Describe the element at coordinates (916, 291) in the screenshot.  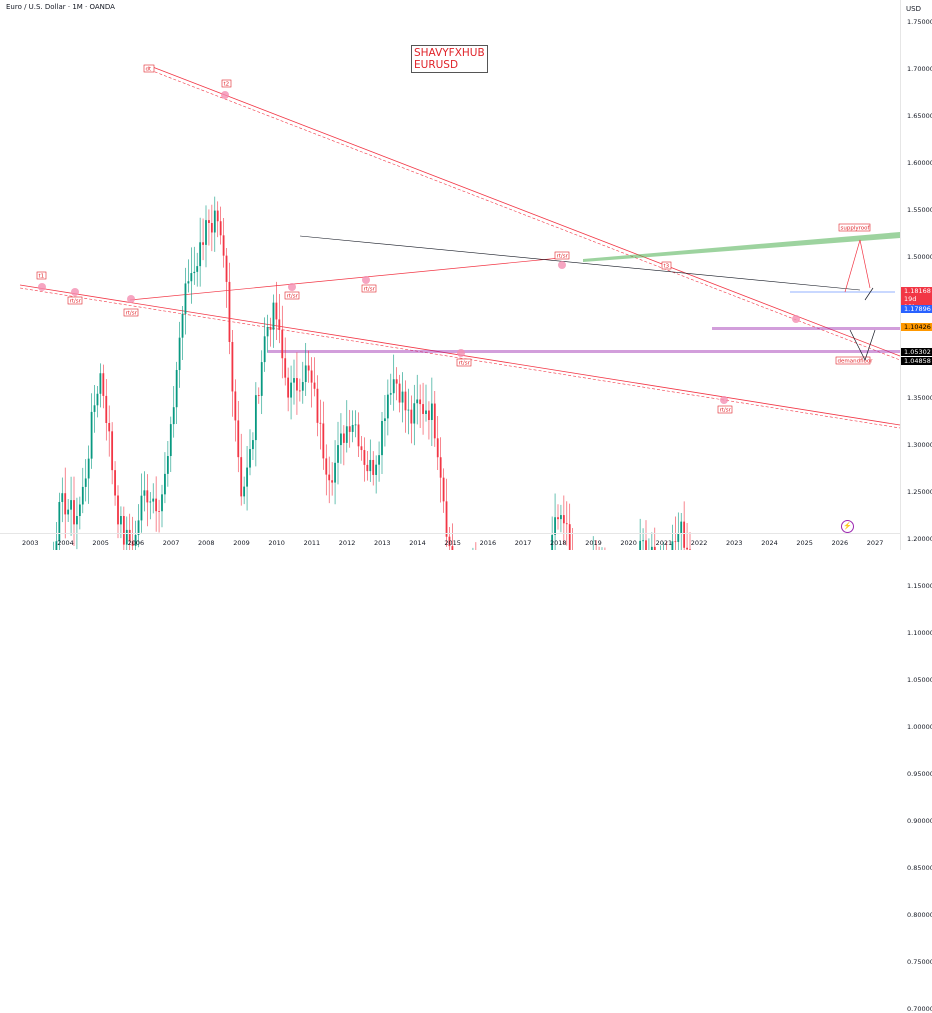
I see `last-price-tag: 1.18168` at that location.